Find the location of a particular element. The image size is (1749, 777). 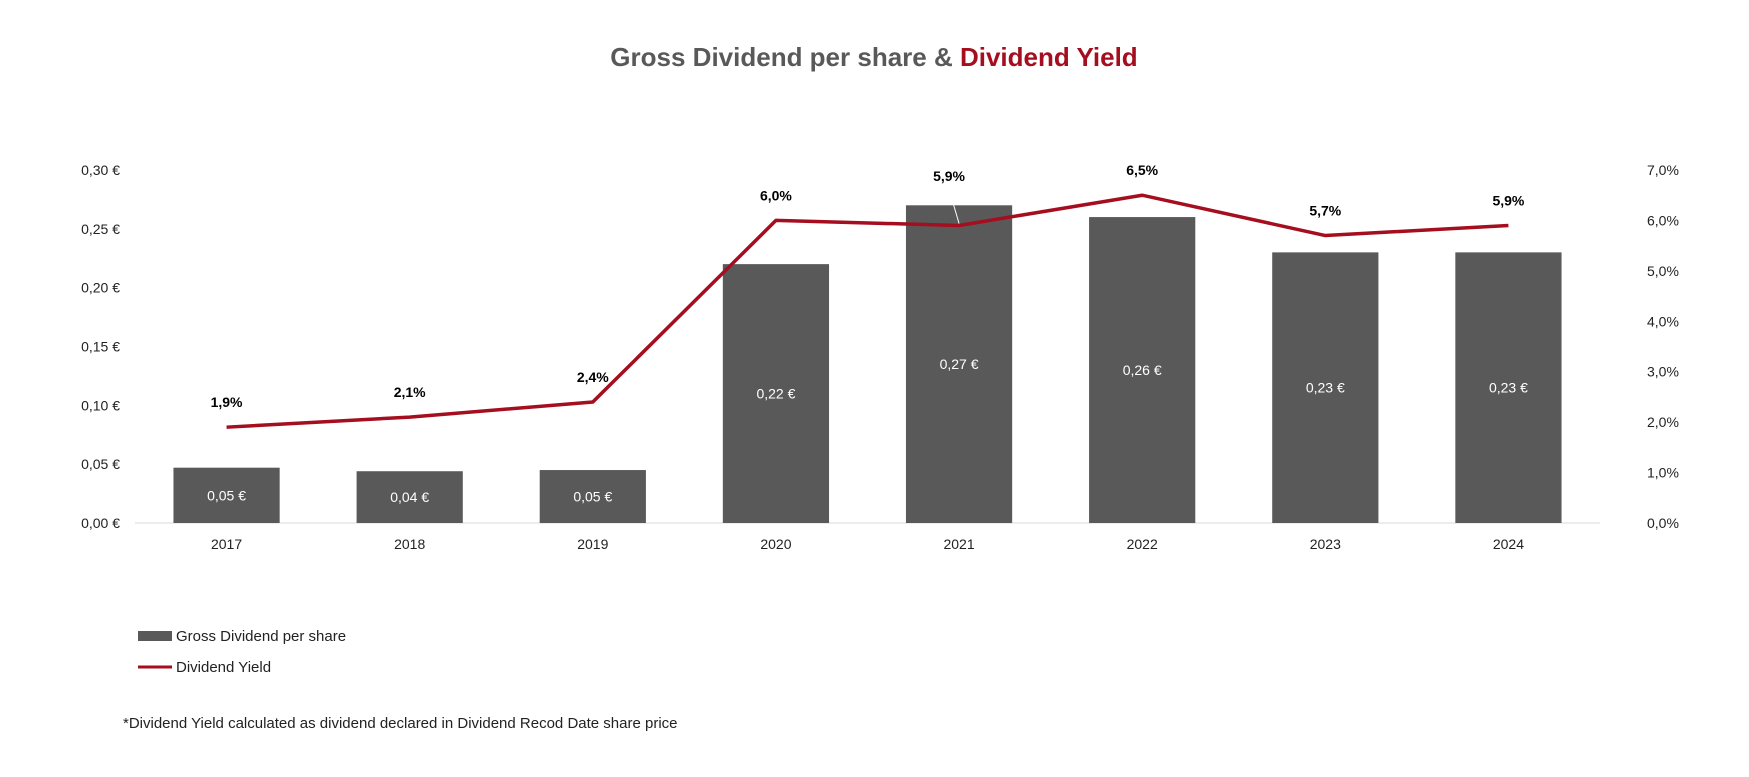

y-left-tick-label: 0,15 € is located at coordinates (100, 347).